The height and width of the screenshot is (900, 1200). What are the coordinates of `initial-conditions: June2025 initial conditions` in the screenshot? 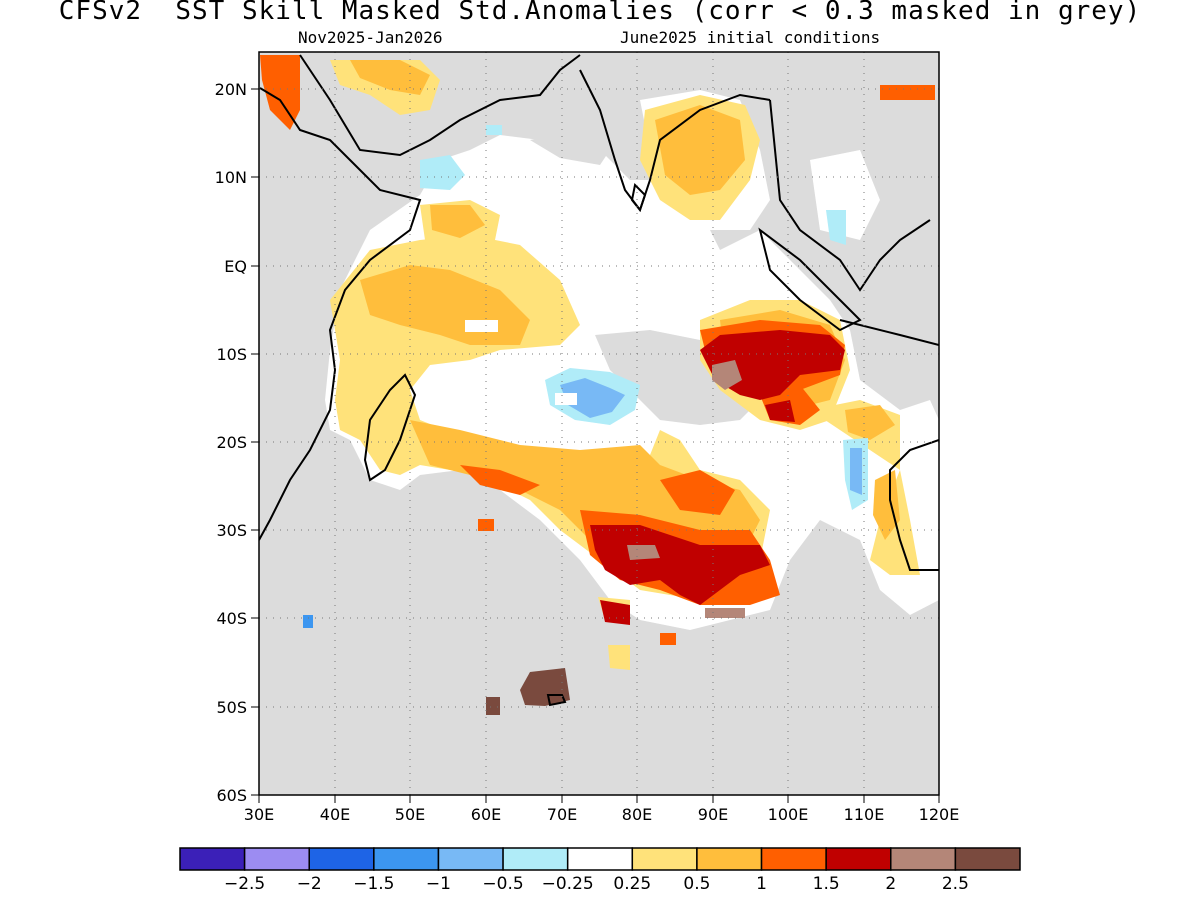 It's located at (750, 37).